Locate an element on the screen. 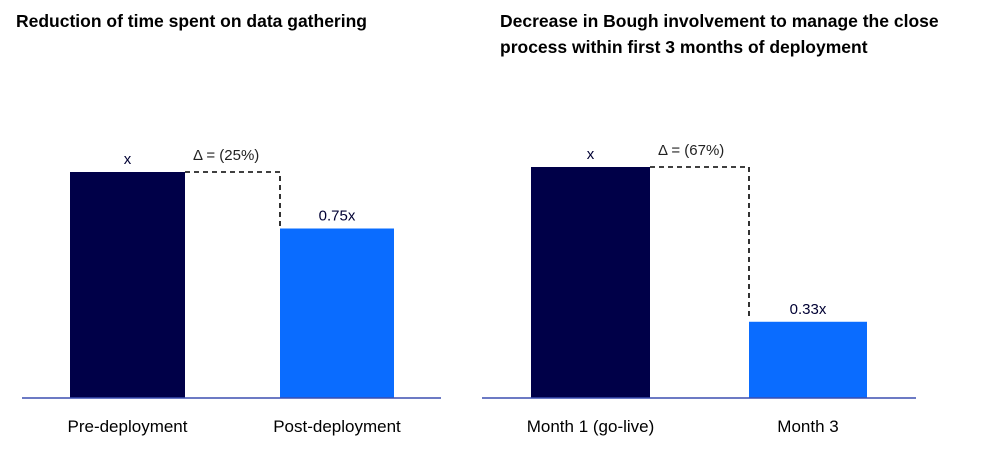  chart-1-data-label-1: x is located at coordinates (128, 159).